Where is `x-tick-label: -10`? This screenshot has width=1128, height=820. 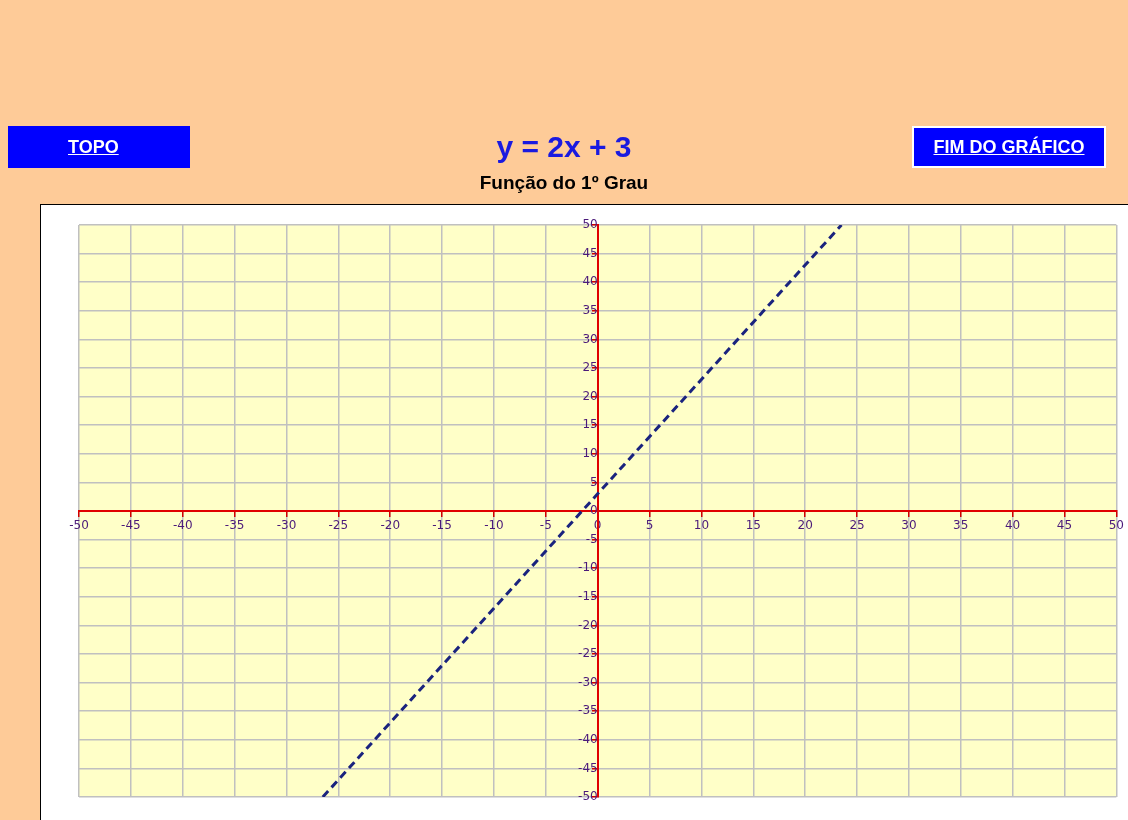
x-tick-label: -10 is located at coordinates (494, 525).